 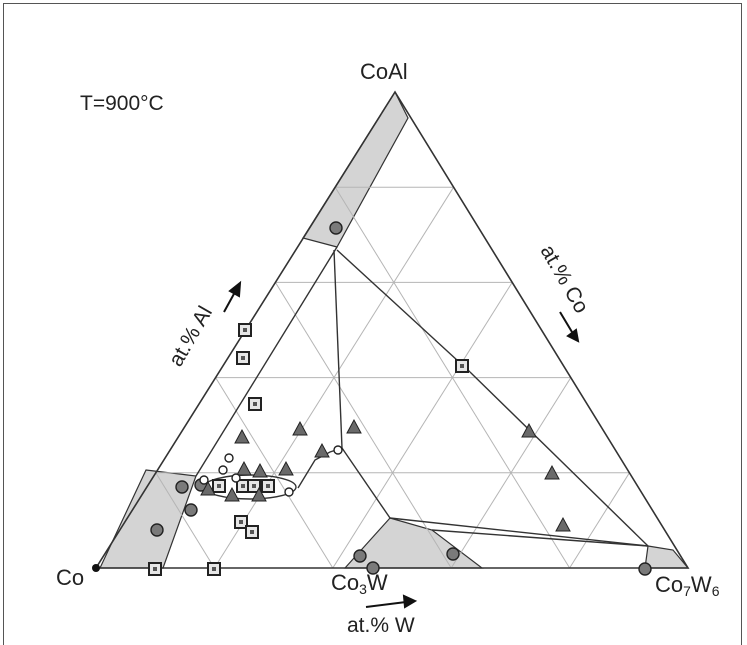 What do you see at coordinates (190, 336) in the screenshot?
I see `axis-label-al: at.% Al` at bounding box center [190, 336].